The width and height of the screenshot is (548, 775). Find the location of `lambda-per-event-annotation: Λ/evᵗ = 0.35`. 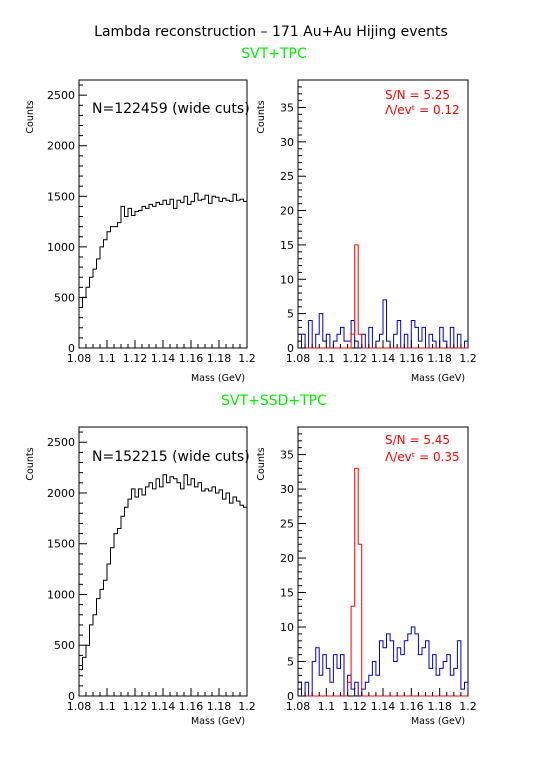

lambda-per-event-annotation: Λ/evᵗ = 0.35 is located at coordinates (422, 457).